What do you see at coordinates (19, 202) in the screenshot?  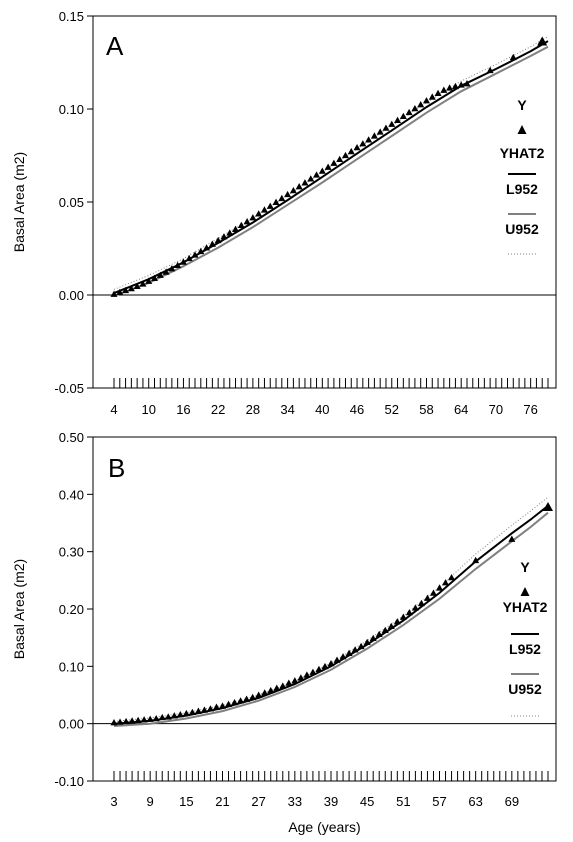 I see `y-axis-title: Basal Area (m2)` at bounding box center [19, 202].